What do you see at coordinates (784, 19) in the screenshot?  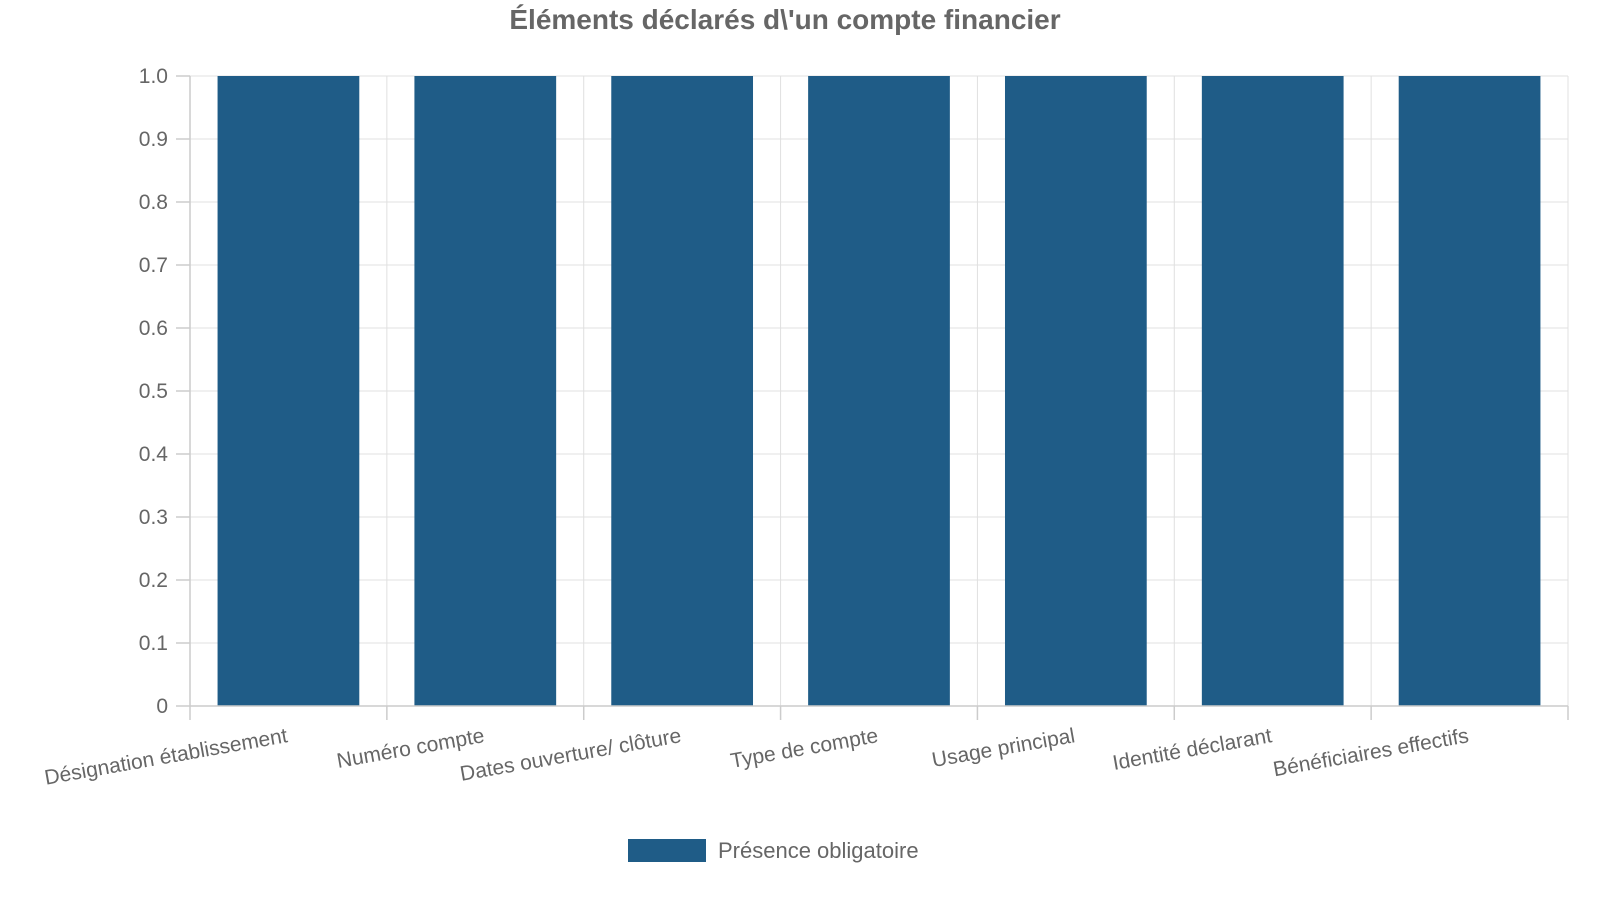 I see `chart-title: Éléments déclarés d\'un compte financier` at bounding box center [784, 19].